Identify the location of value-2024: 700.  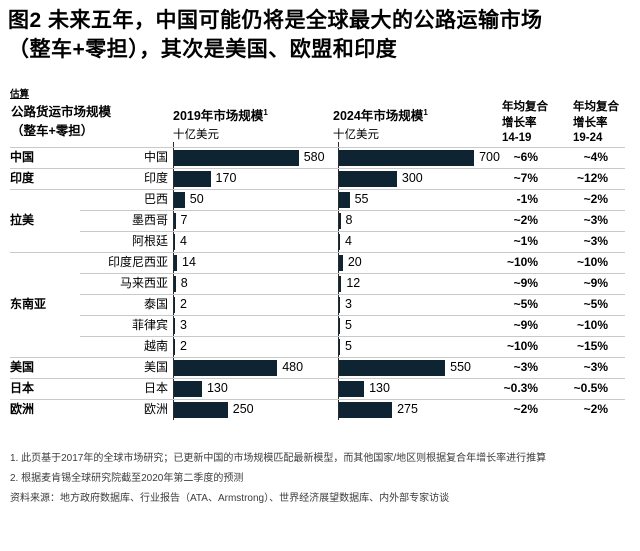
(489, 157).